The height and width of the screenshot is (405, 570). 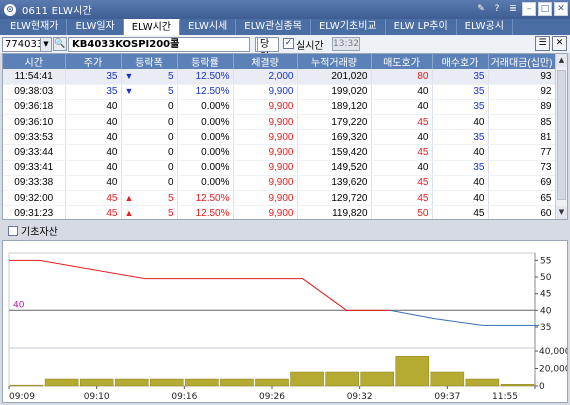 I want to click on cell-amount: 93, so click(x=522, y=77).